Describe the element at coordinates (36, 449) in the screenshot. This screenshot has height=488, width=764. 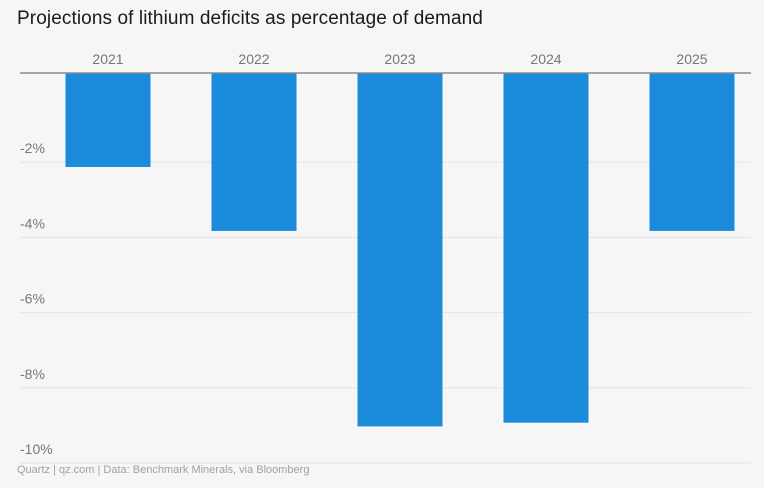
I see `y-tick-label: -10%` at that location.